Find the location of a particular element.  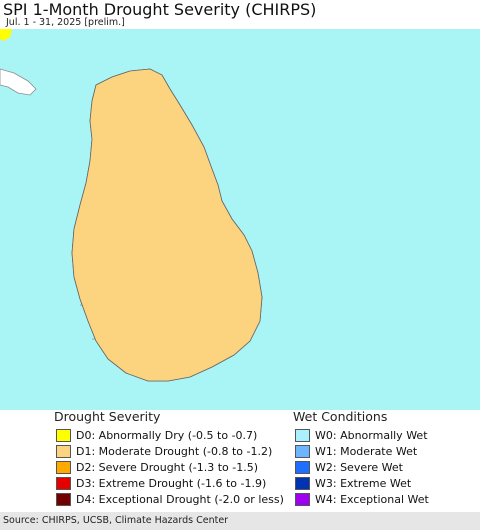

legend-label: W4: Exceptional Wet is located at coordinates (372, 499).